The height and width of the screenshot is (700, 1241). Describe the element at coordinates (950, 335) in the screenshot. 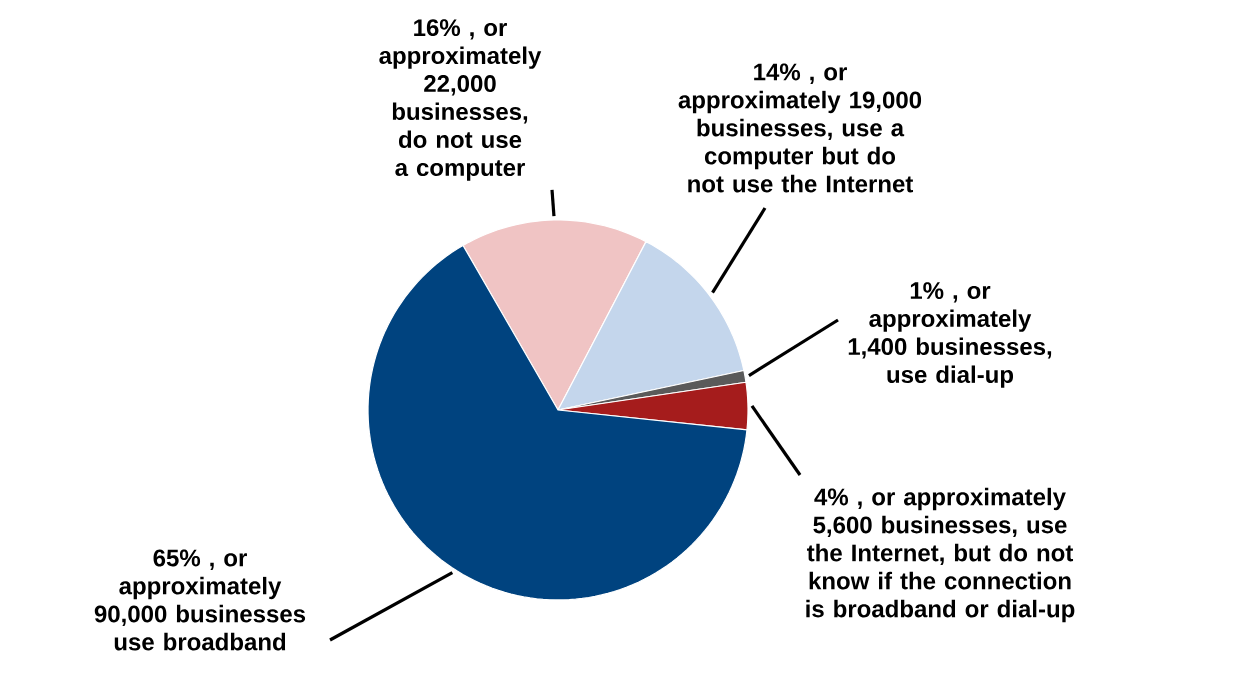

I see `slice-label: 1% , or approximately 1,400 businesses, use dial-up` at that location.